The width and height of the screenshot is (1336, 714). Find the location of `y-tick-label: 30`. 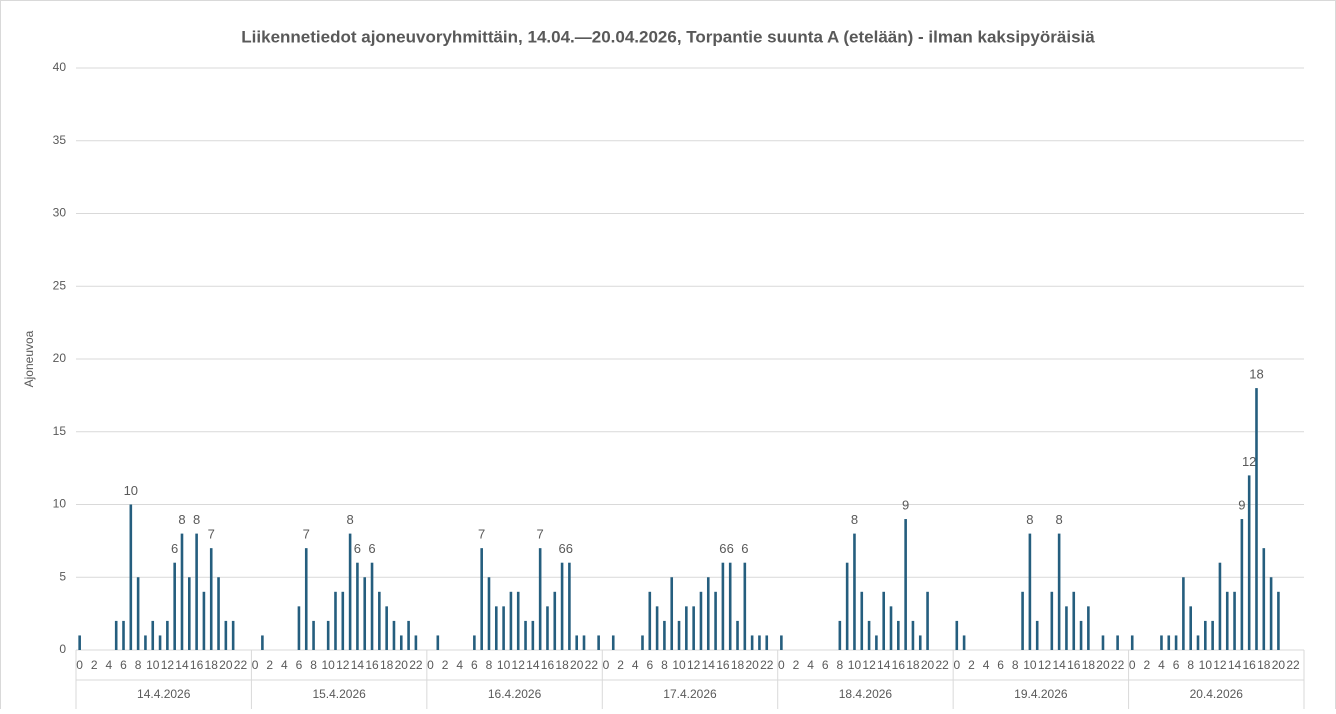

y-tick-label: 30 is located at coordinates (60, 213).